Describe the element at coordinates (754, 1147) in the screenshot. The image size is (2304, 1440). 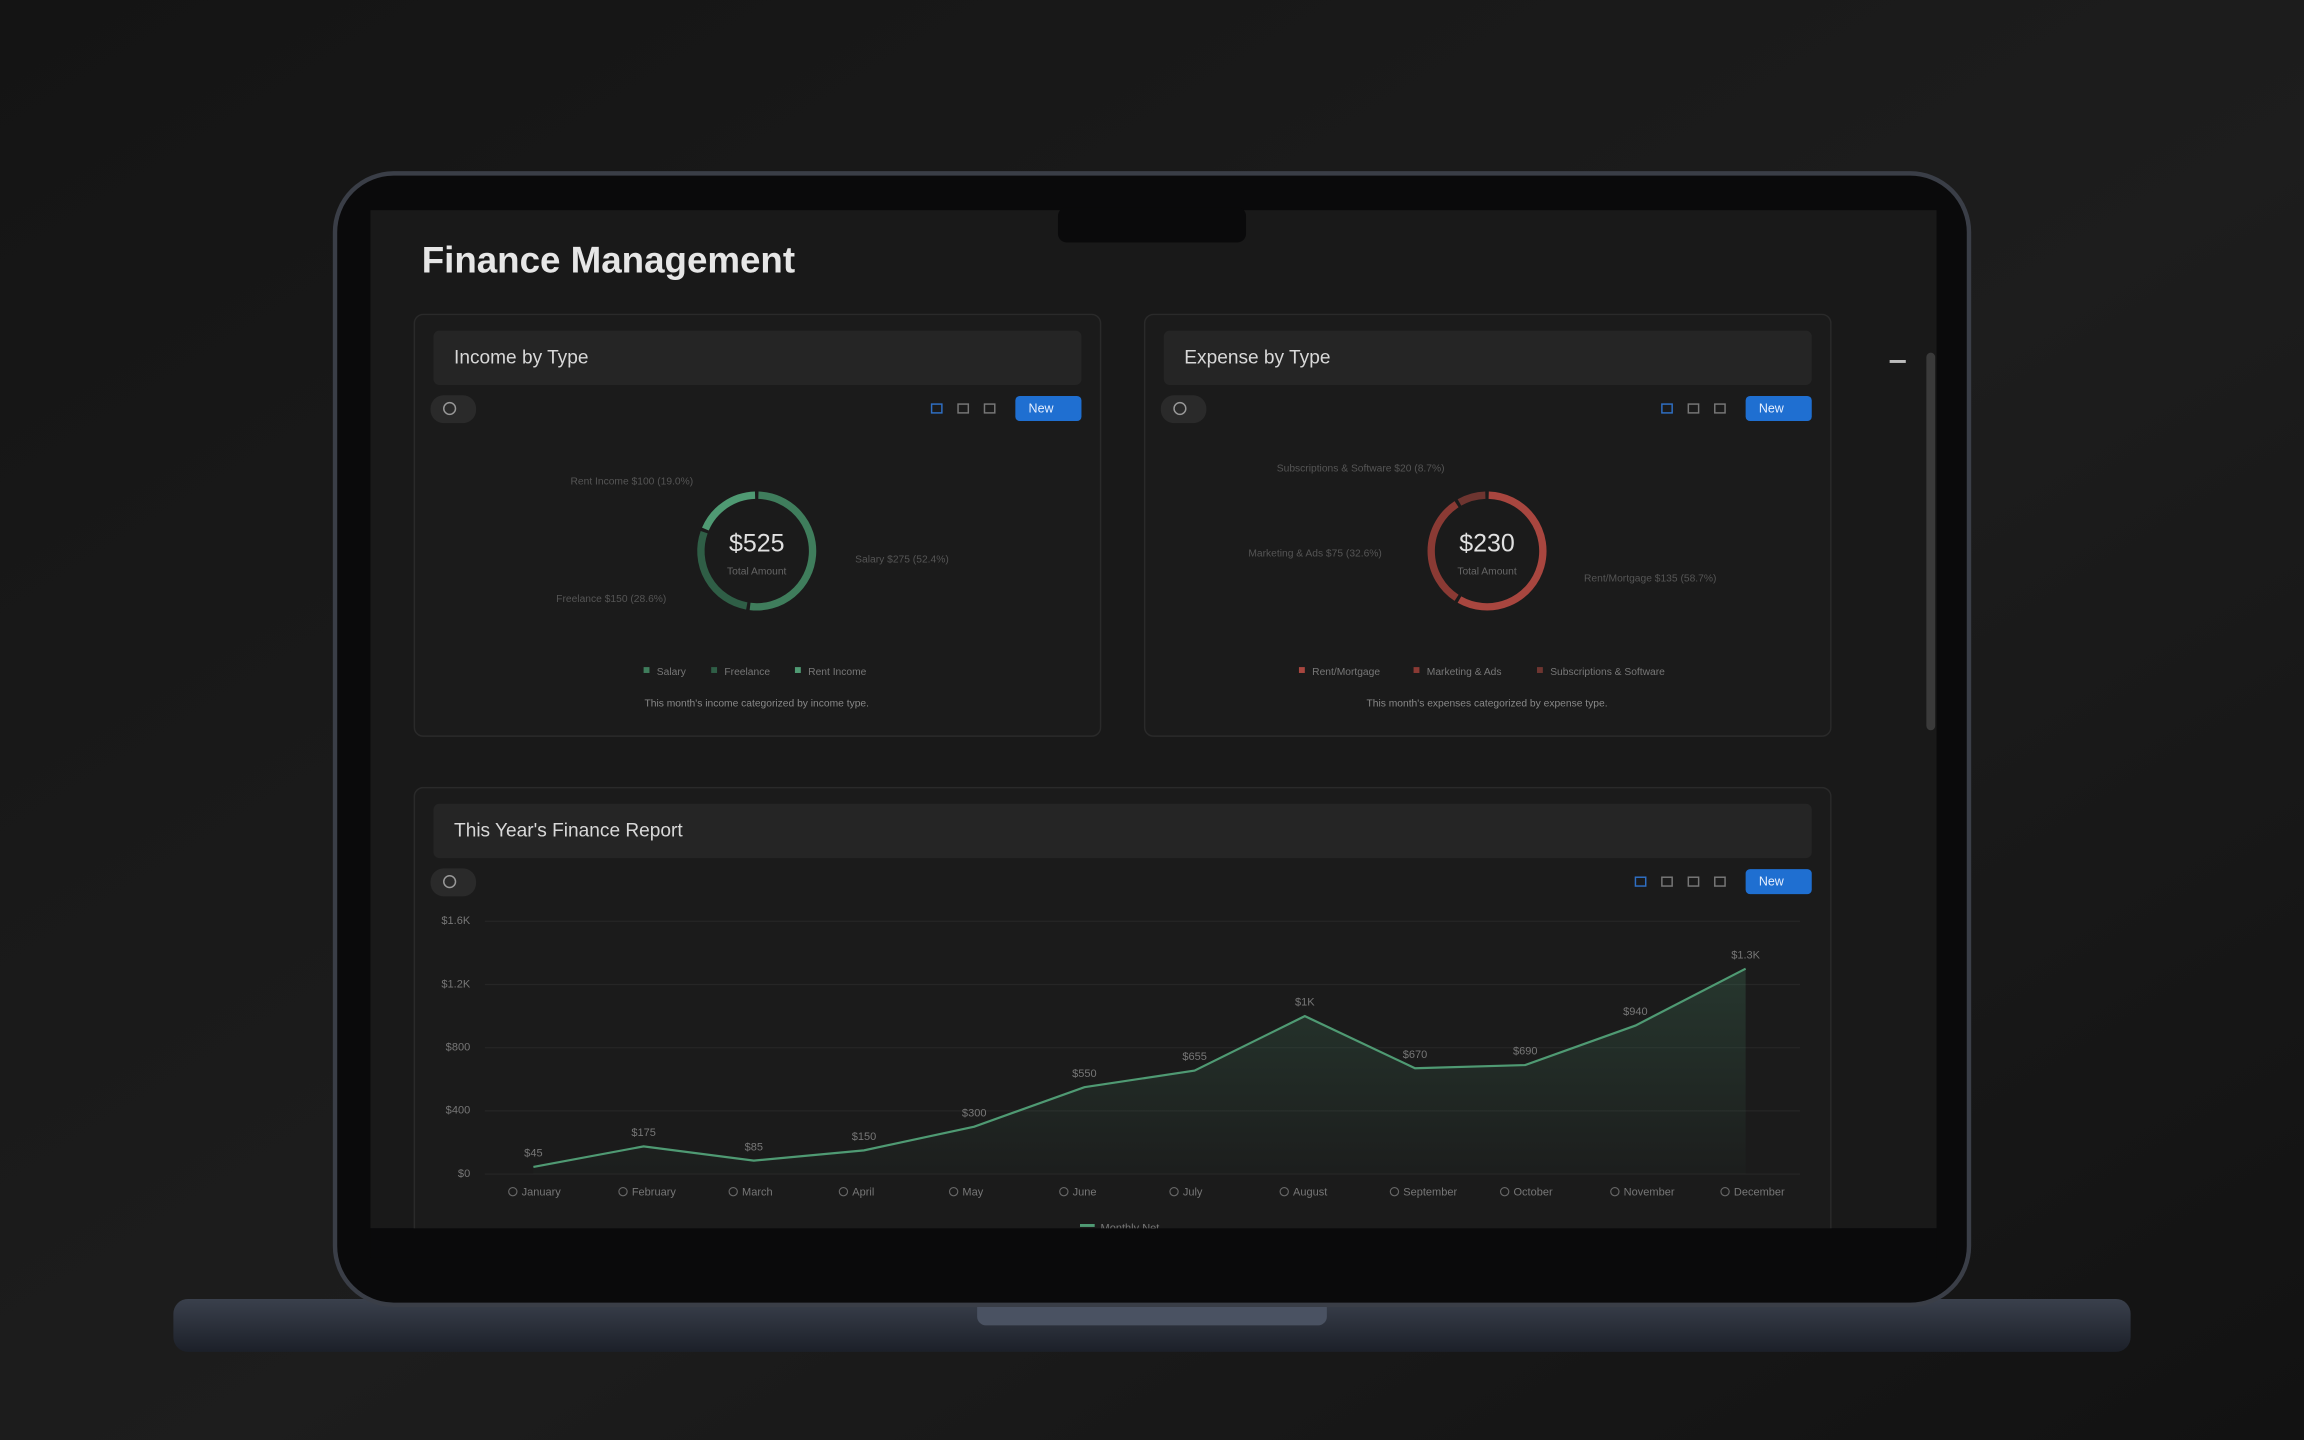
I see `value-label: $85` at that location.